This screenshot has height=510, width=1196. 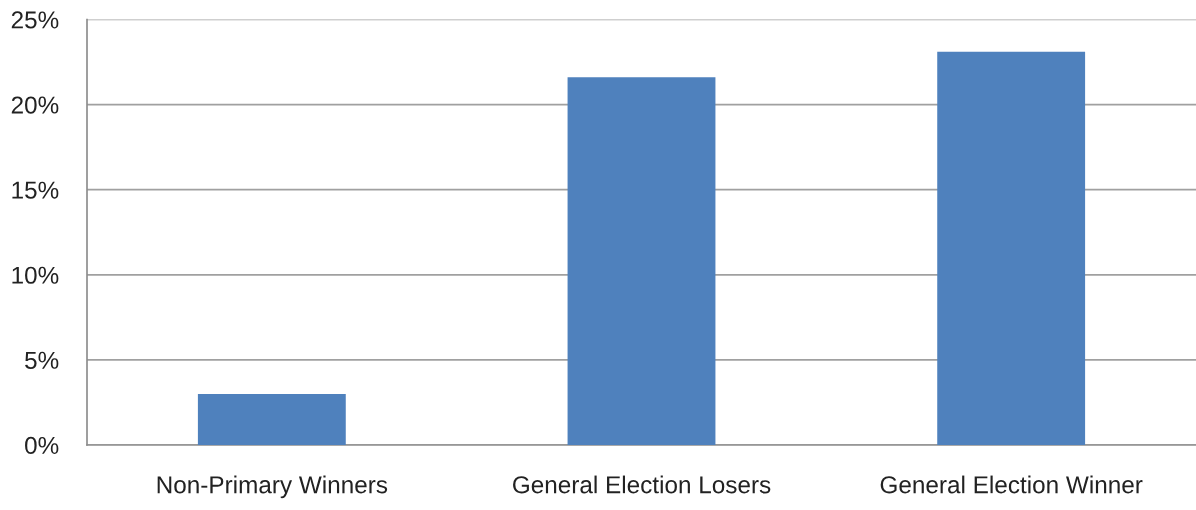 What do you see at coordinates (35, 105) in the screenshot?
I see `y-tick-label: 20%` at bounding box center [35, 105].